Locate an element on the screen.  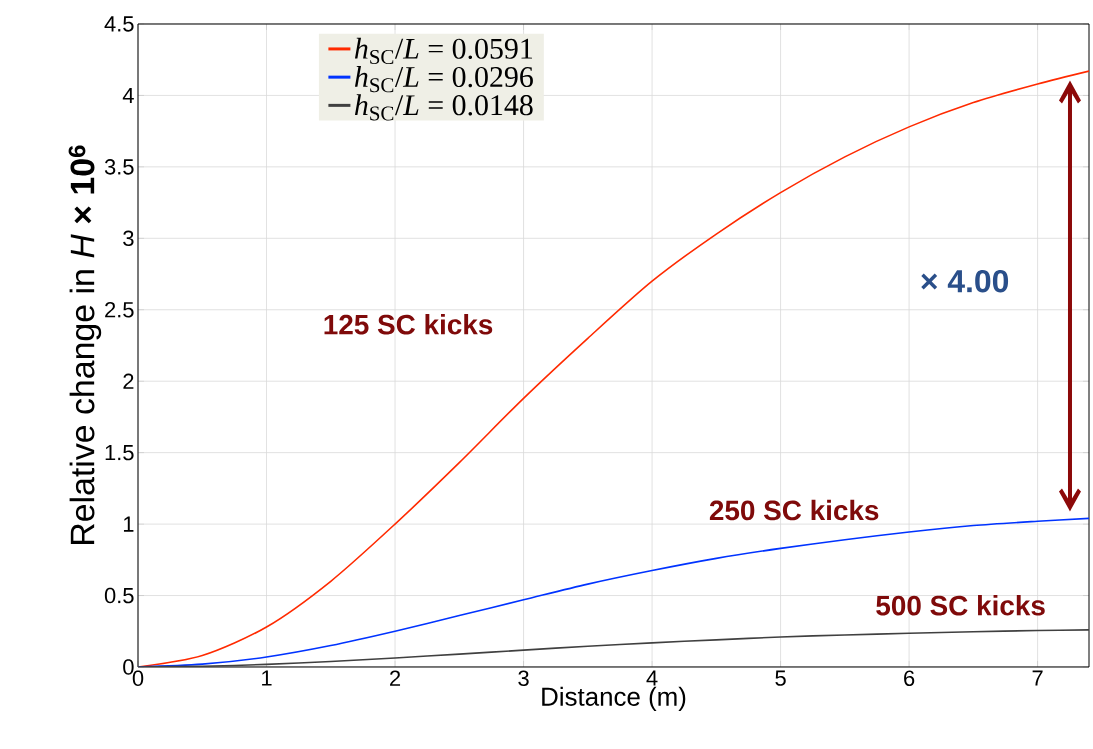
annotation: × 4.00 is located at coordinates (965, 281).